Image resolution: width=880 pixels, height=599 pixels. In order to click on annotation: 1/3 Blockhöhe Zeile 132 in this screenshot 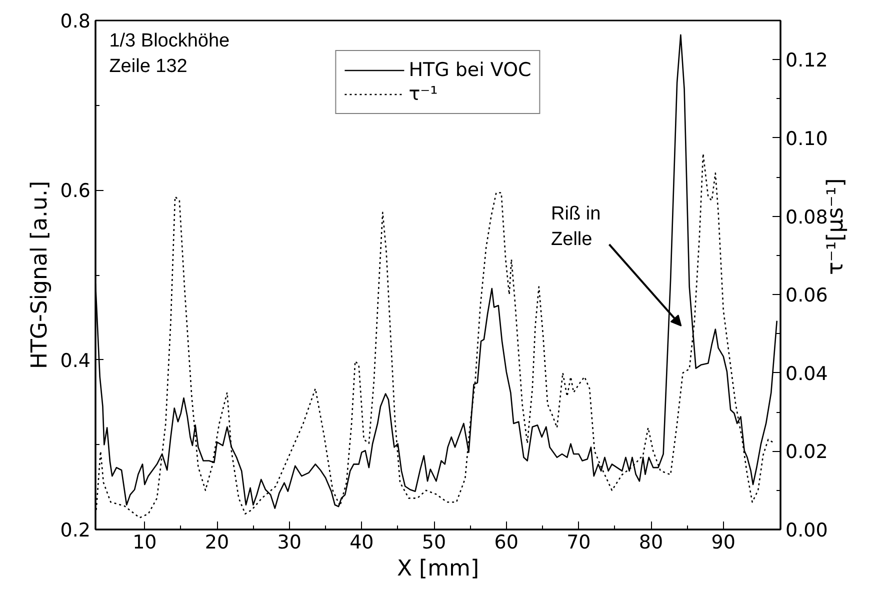, I will do `click(169, 53)`.